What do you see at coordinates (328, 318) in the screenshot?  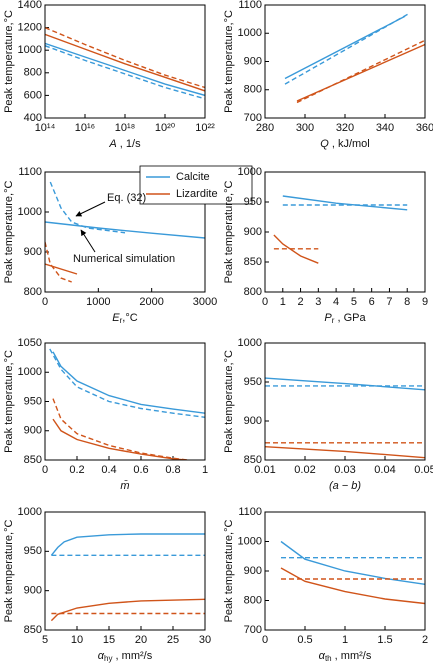 I see `x-label-part: P` at bounding box center [328, 318].